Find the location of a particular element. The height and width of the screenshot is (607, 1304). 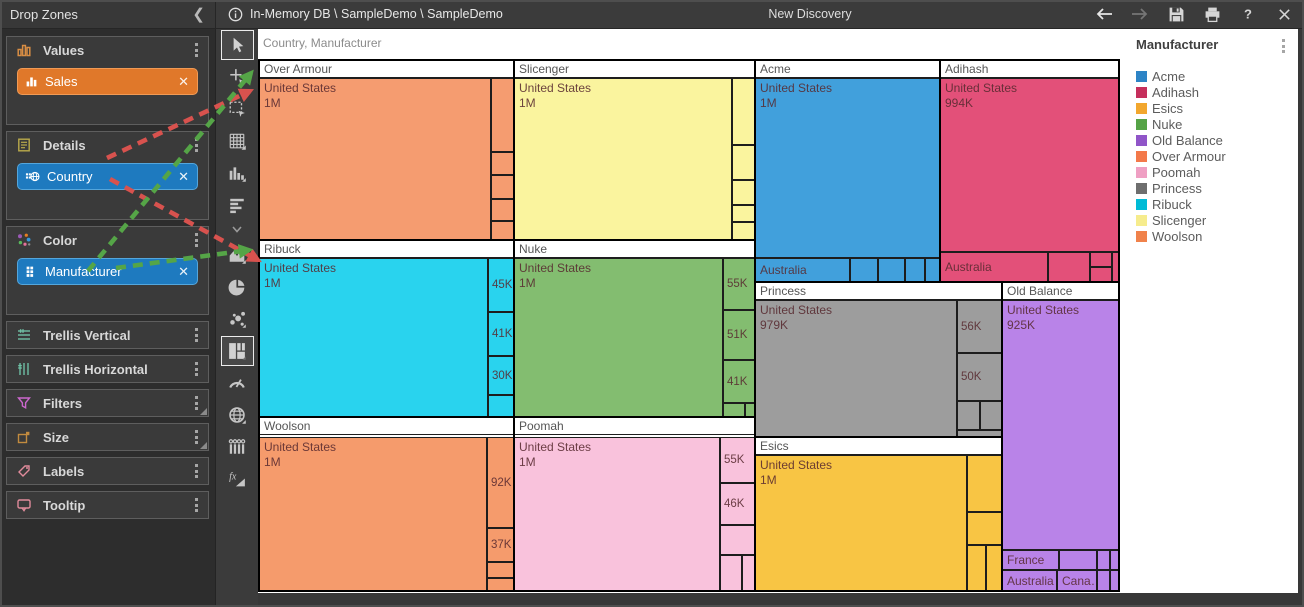

treemap-cell-poomah: 55K is located at coordinates (737, 460).